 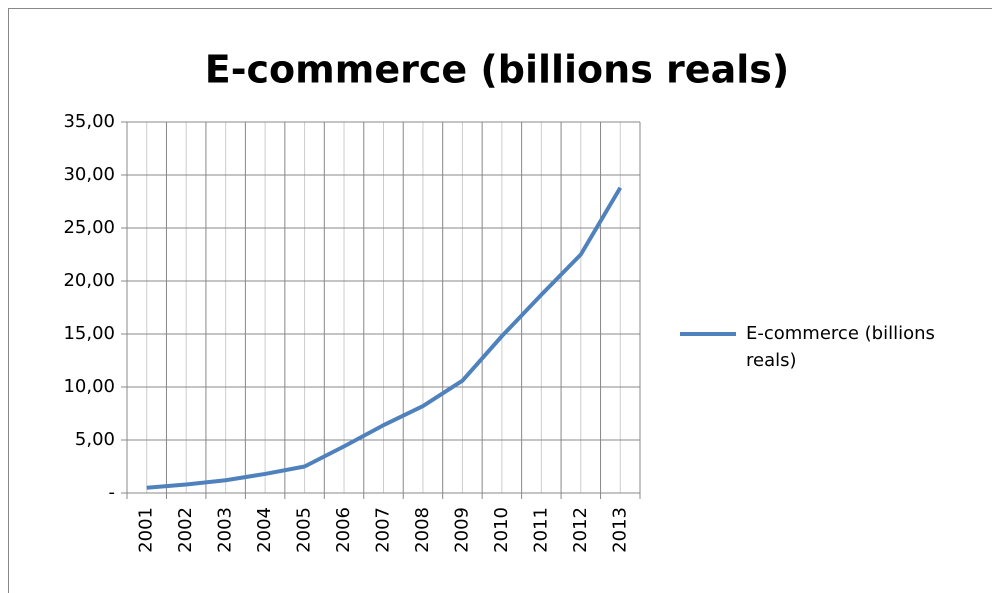 What do you see at coordinates (95, 439) in the screenshot?
I see `y-tick-label: 5,00` at bounding box center [95, 439].